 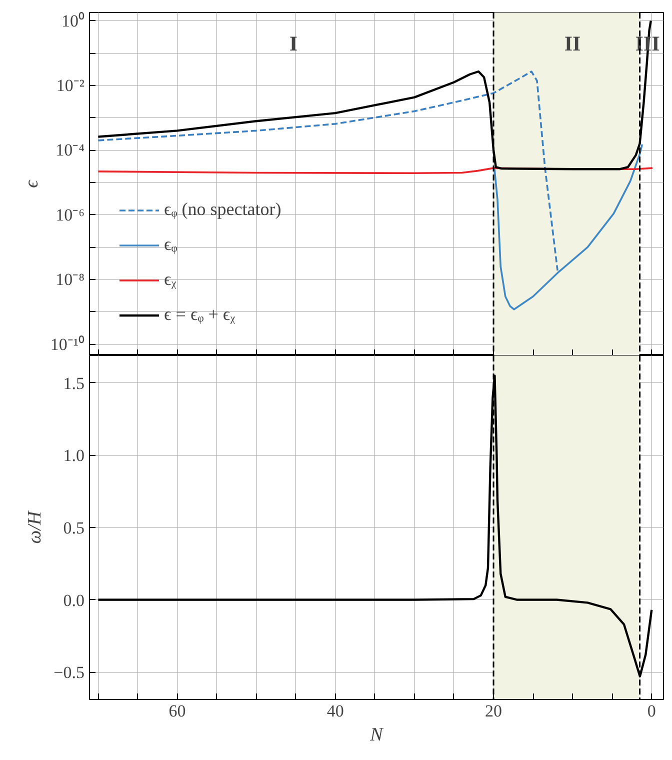 I want to click on y-tick-label: 0.5, so click(x=73, y=528).